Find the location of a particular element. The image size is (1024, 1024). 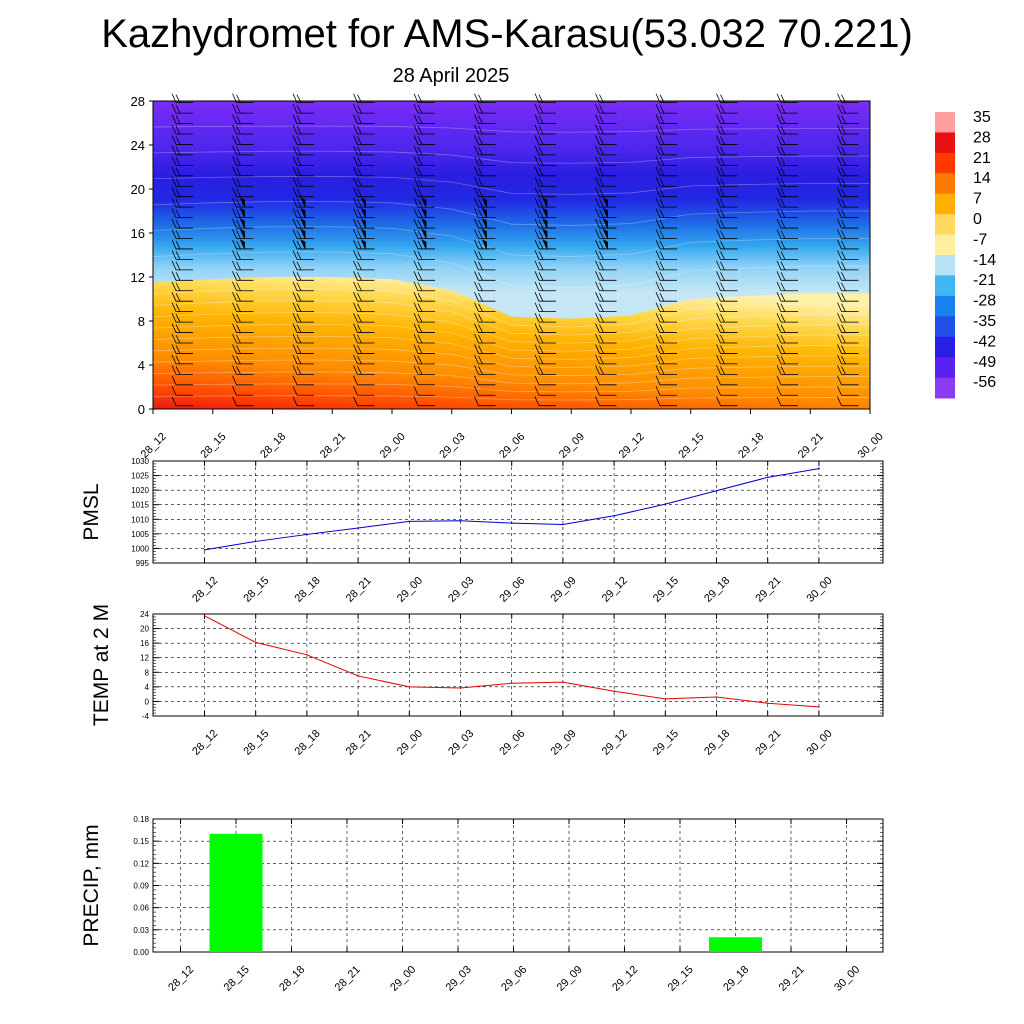

x-tick-label: 29_00 is located at coordinates (403, 979).